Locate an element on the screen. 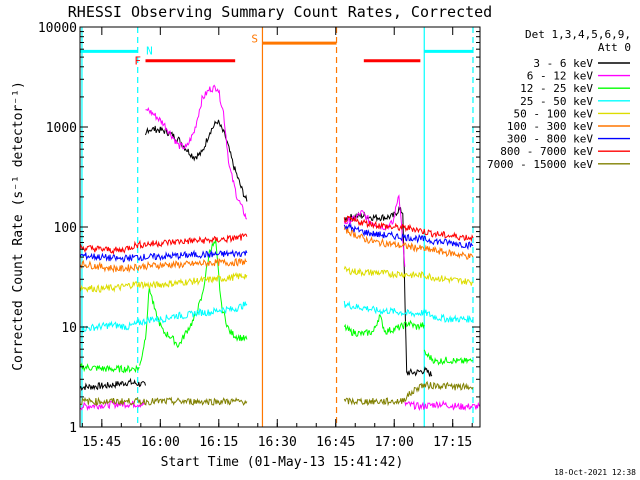 The width and height of the screenshot is (640, 480). x-tick-label: 17:00 is located at coordinates (394, 442).